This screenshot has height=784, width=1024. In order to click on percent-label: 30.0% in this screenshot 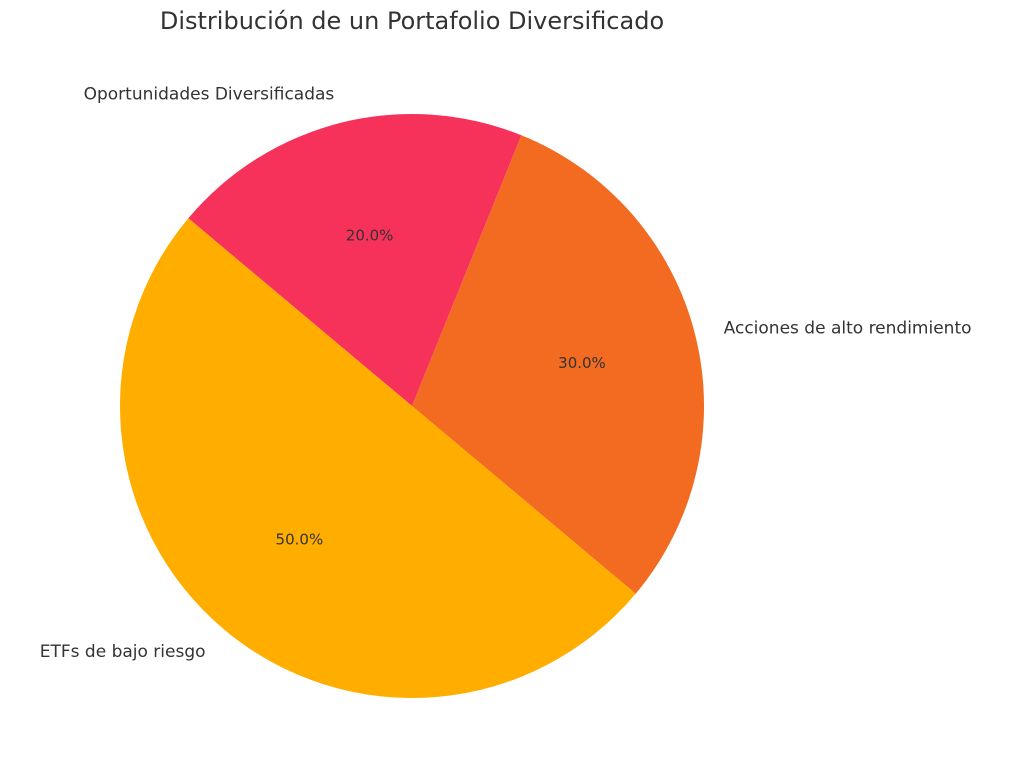, I will do `click(582, 363)`.